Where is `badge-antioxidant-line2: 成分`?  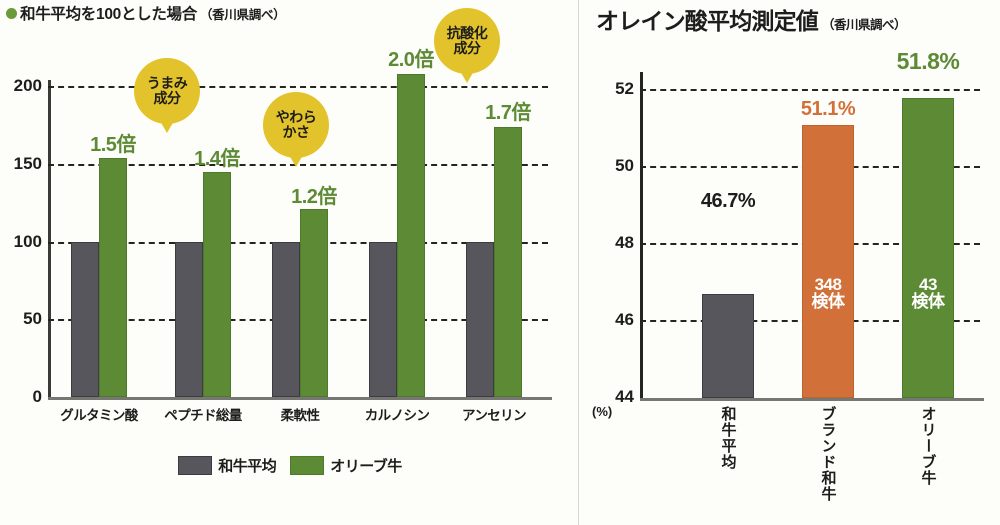 badge-antioxidant-line2: 成分 is located at coordinates (467, 48).